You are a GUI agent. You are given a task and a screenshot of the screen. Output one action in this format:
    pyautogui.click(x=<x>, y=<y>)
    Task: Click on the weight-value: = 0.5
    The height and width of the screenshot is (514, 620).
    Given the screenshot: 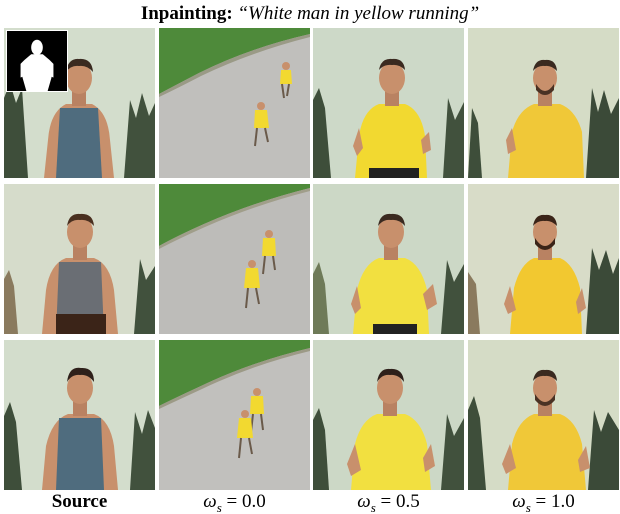 What is the action you would take?
    pyautogui.click(x=397, y=501)
    